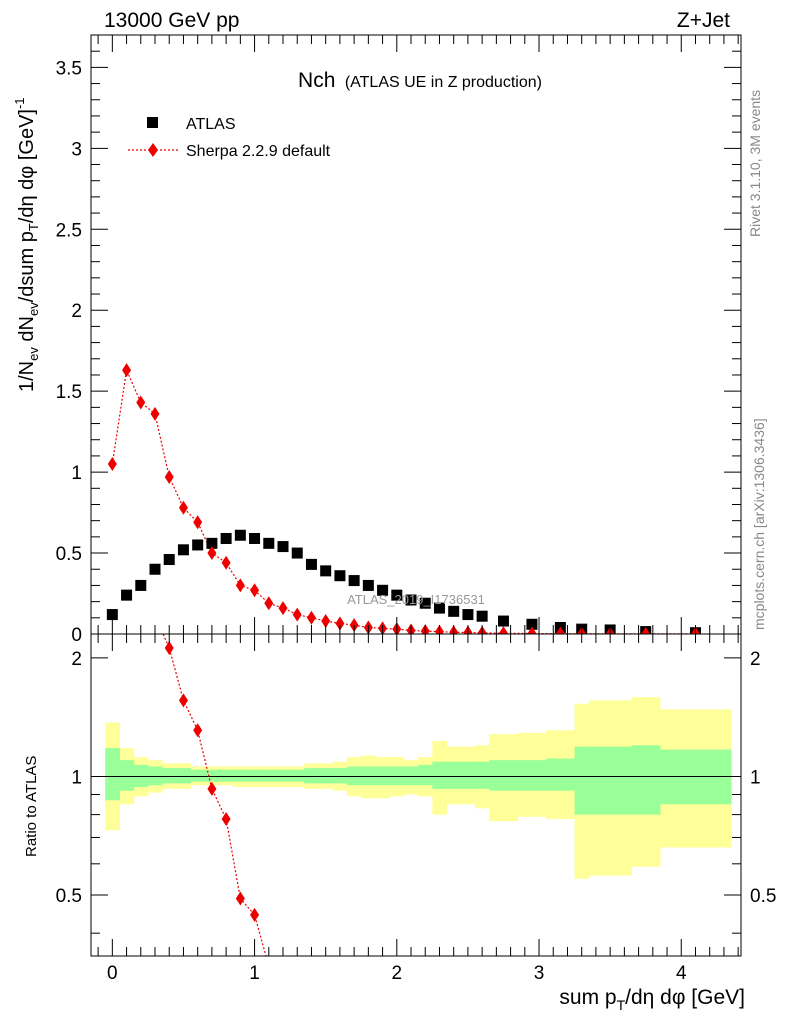 The height and width of the screenshot is (1024, 786). What do you see at coordinates (171, 20) in the screenshot?
I see `energy-label: 13000 GeV pp` at bounding box center [171, 20].